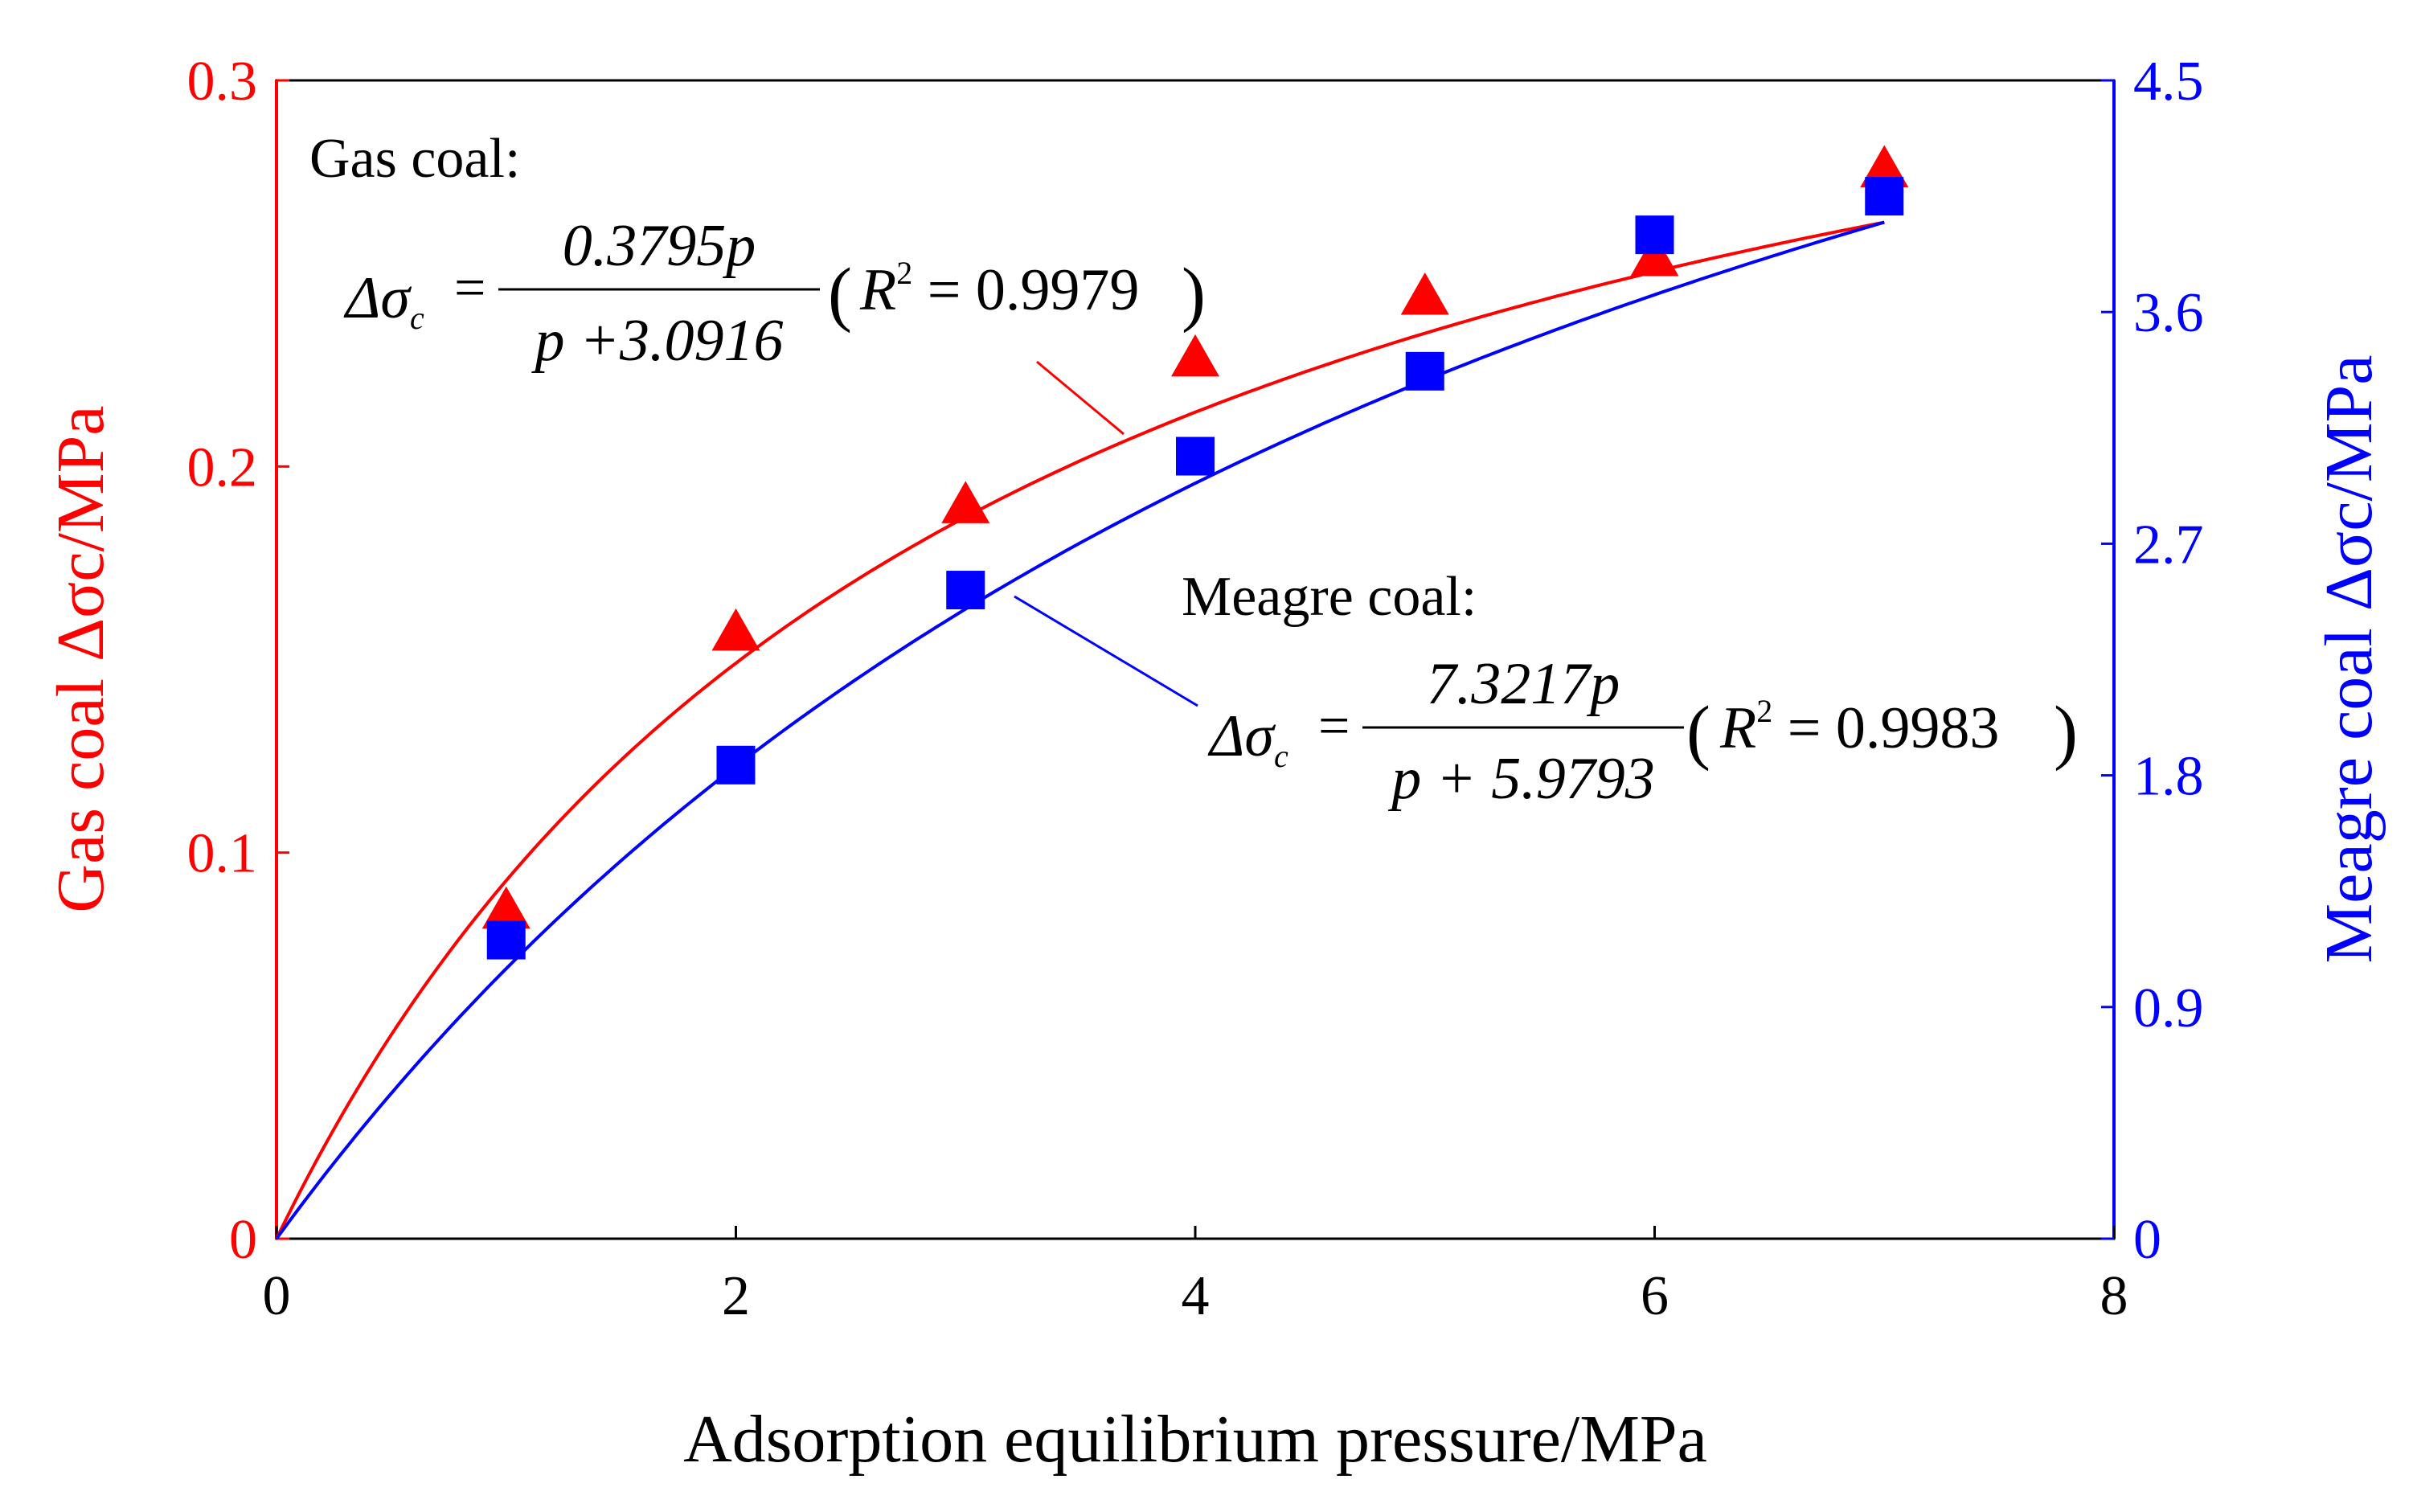 This screenshot has height=1512, width=2413. Describe the element at coordinates (277, 1296) in the screenshot. I see `x-tick-label: 0` at that location.